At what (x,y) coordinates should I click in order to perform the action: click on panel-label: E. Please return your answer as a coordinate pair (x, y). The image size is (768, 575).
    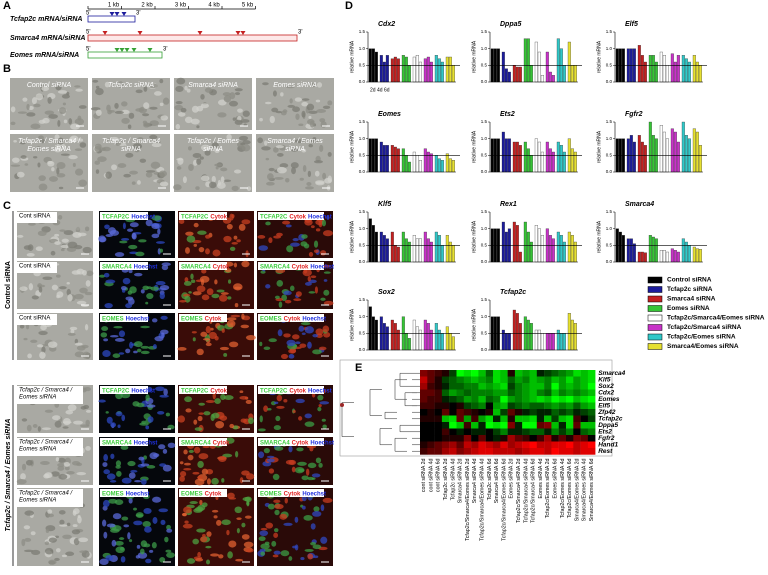
    Looking at the image, I should click on (358, 368).